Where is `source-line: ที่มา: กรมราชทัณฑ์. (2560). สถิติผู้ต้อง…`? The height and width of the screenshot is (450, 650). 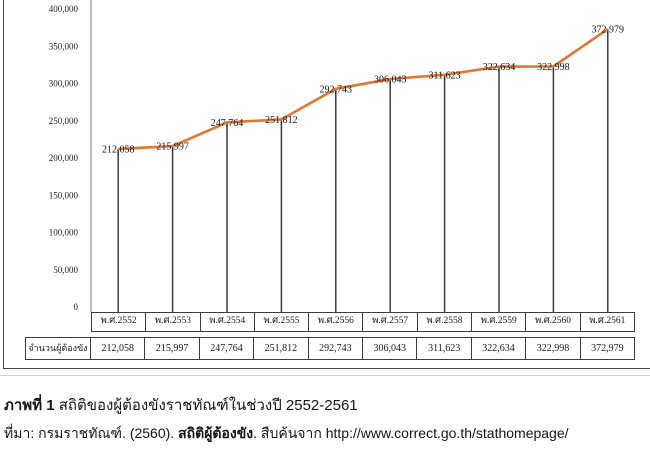 source-line: ที่มา: กรมราชทัณฑ์. (2560). สถิติผู้ต้อง… is located at coordinates (327, 434).